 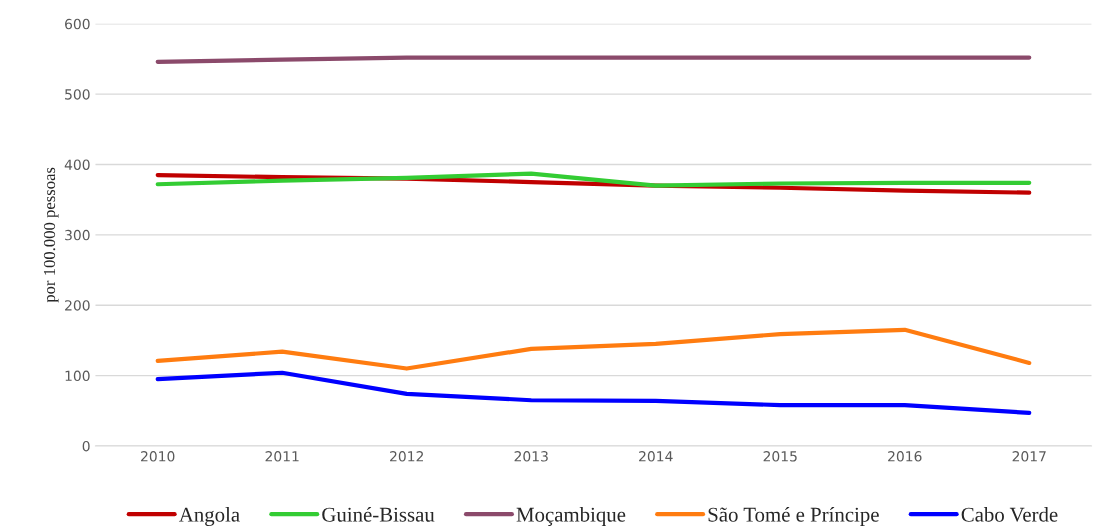 What do you see at coordinates (51, 235) in the screenshot?
I see `y-axis-title: por 100.000 pessoas` at bounding box center [51, 235].